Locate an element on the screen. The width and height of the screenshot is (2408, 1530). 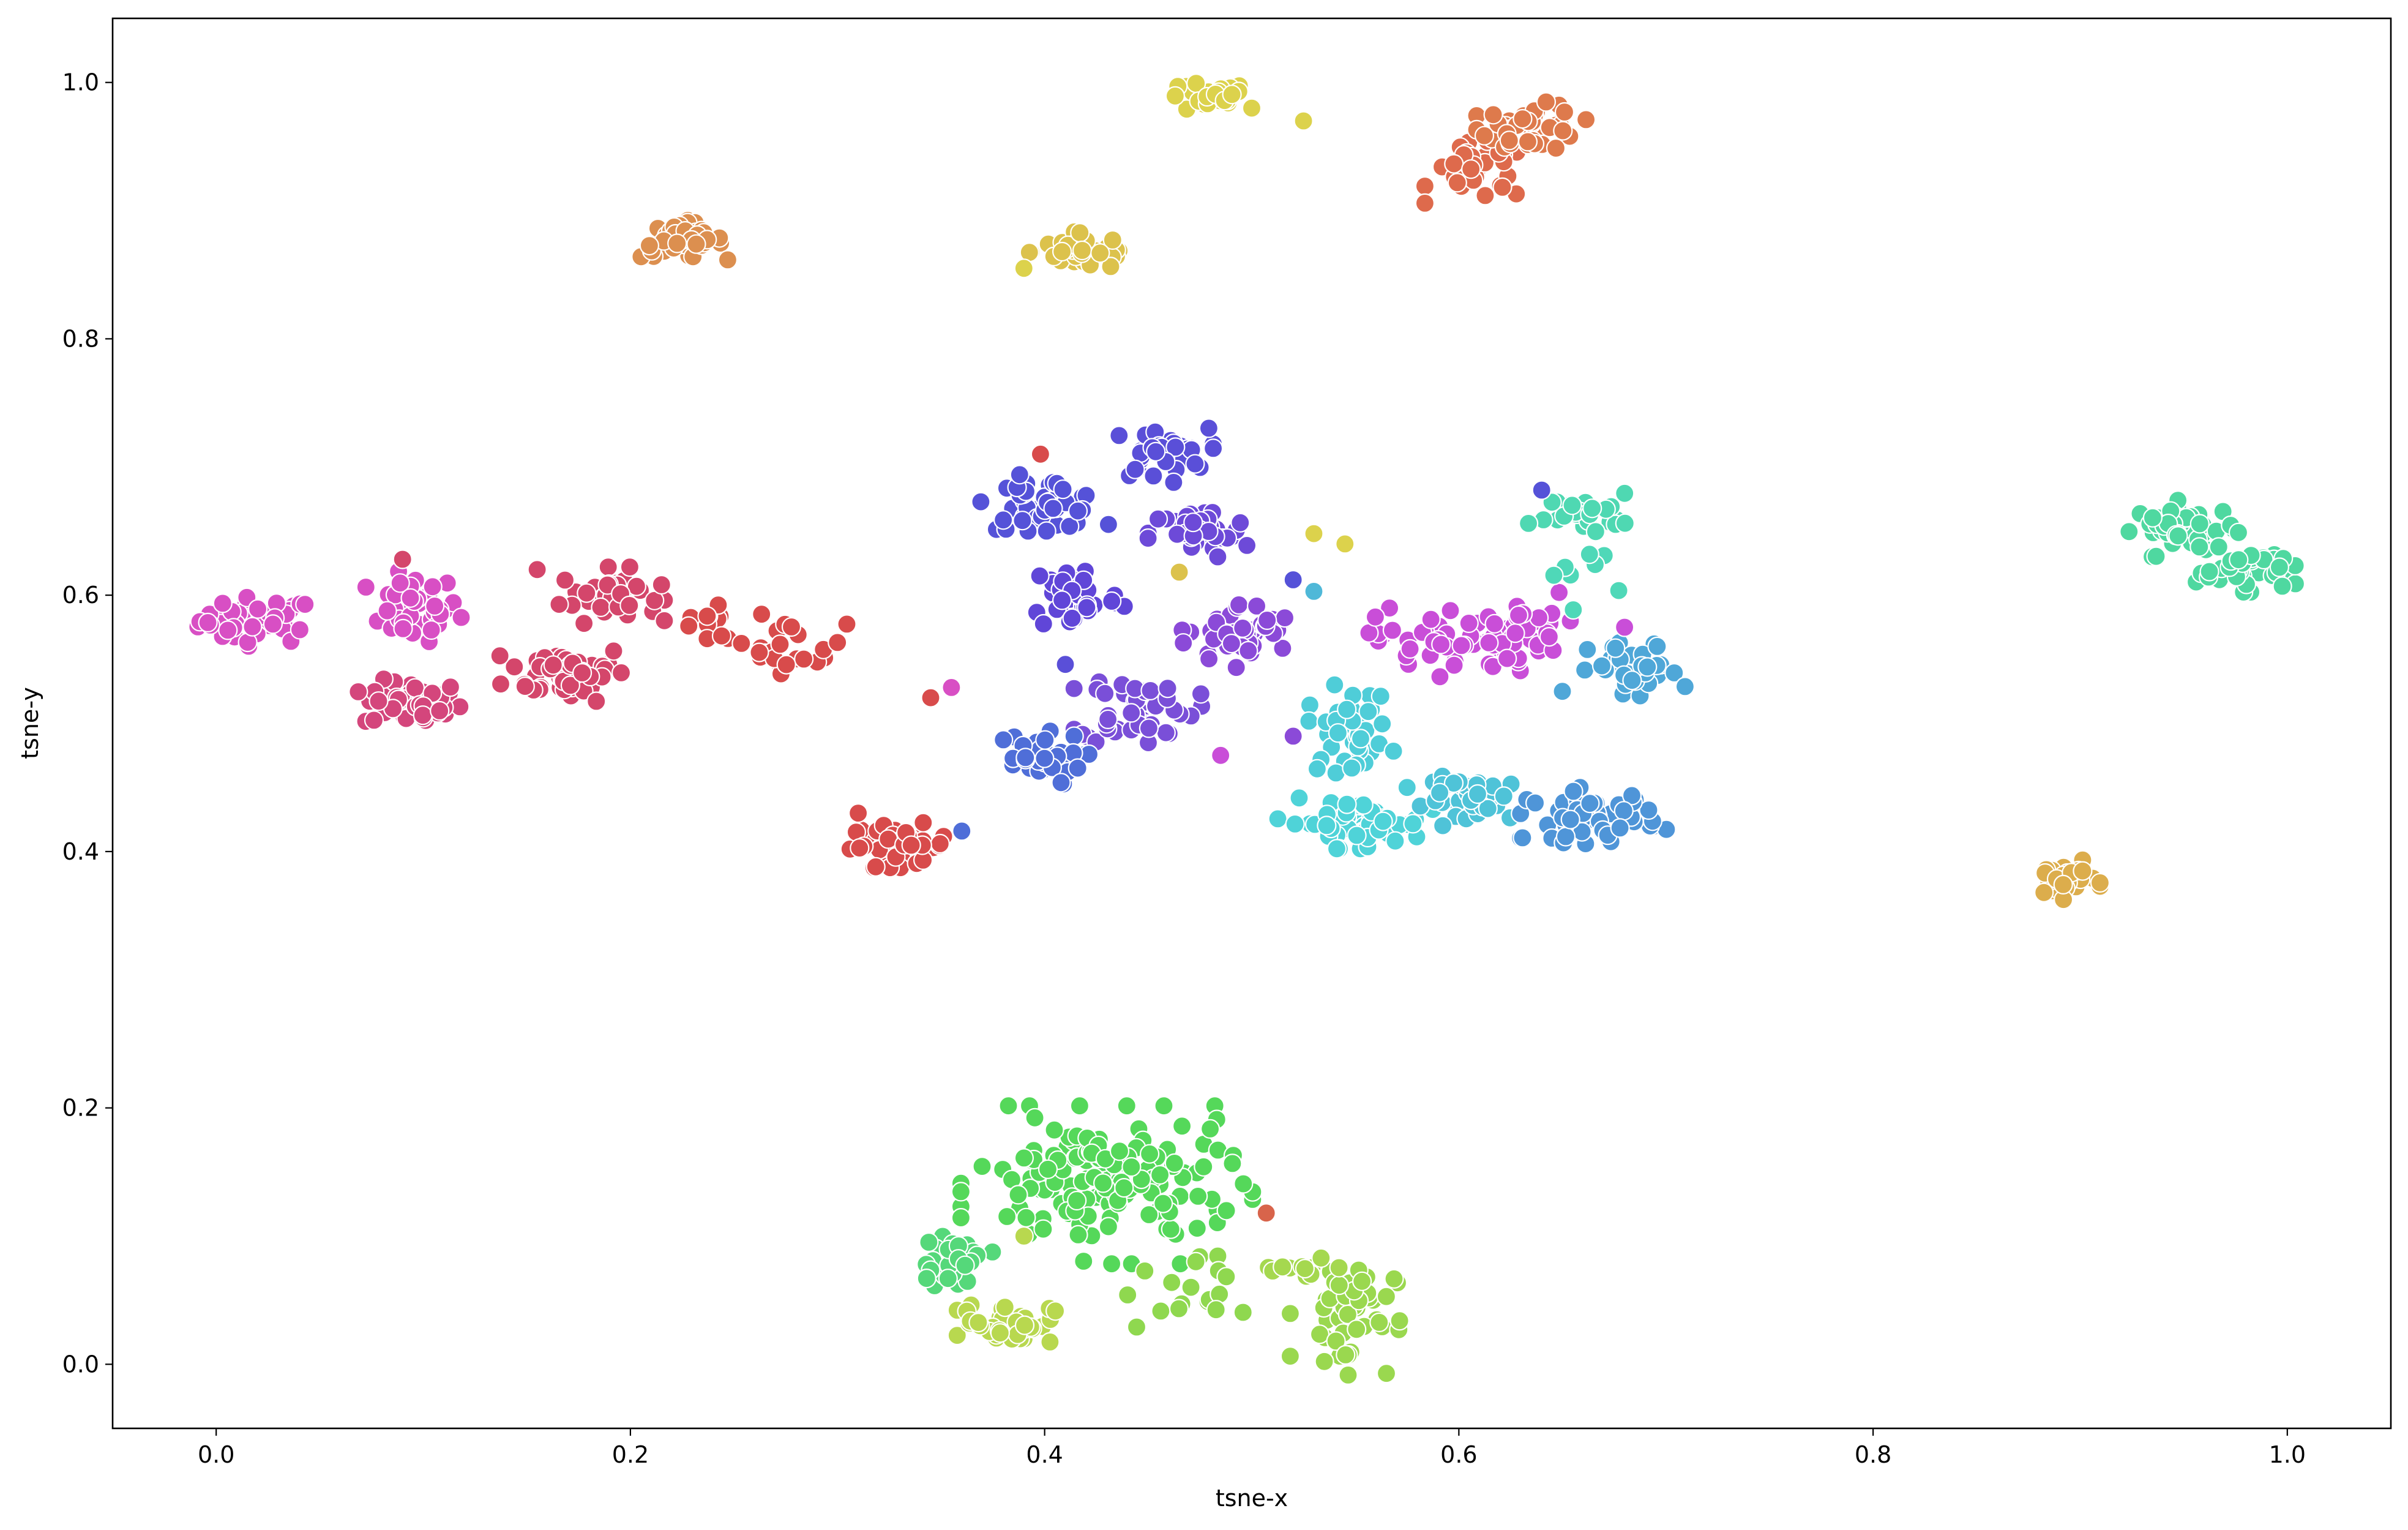
x-axis-ticks: 0.0 0.2 0.4 0.6 0.8 1.0 is located at coordinates (1252, 1448).